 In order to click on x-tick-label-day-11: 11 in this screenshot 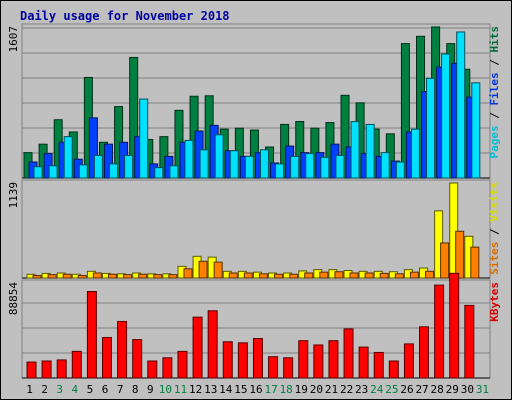, I will do `click(180, 389)`.